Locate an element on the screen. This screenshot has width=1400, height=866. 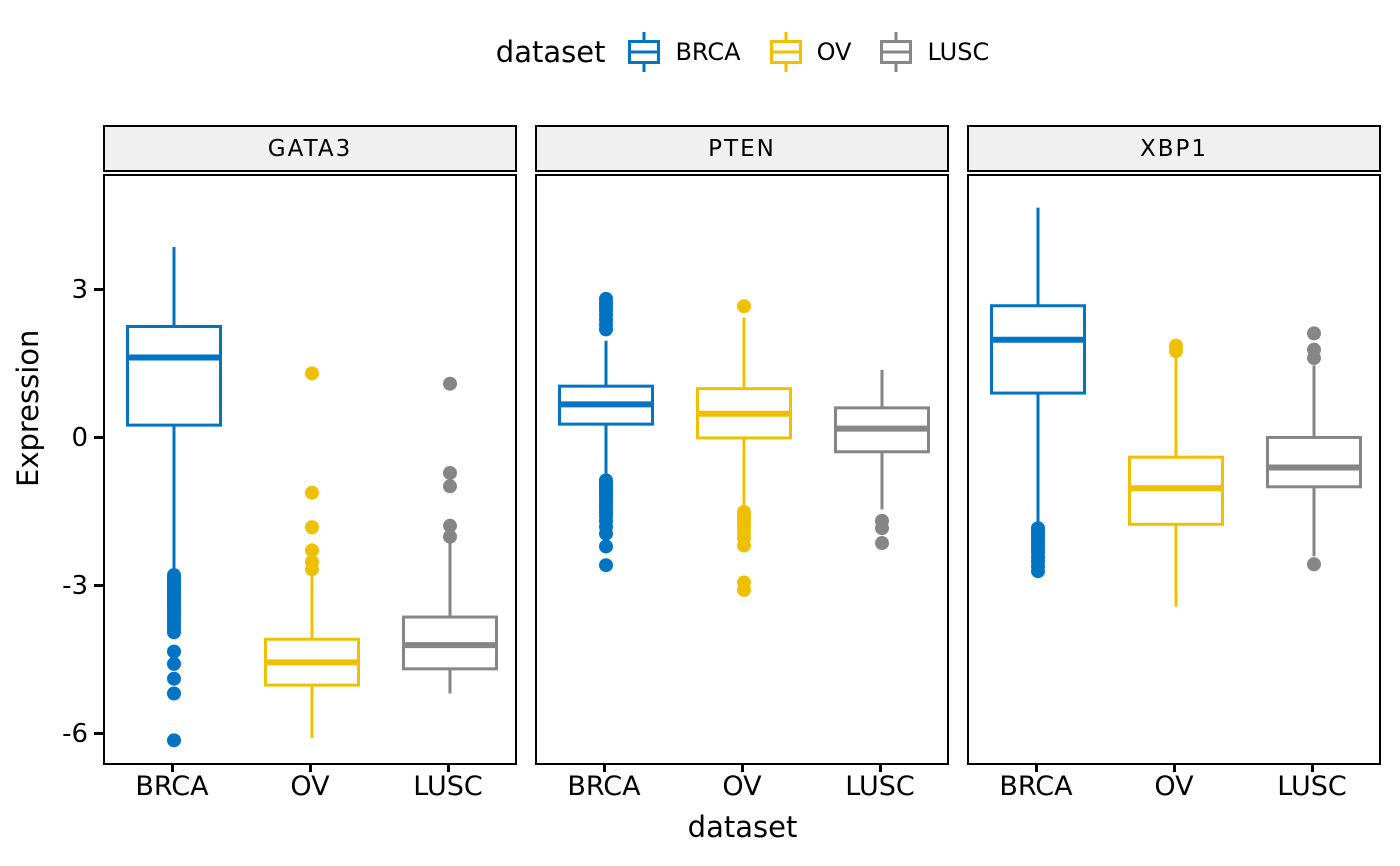
boxplot-pten-brca is located at coordinates (606, 432).